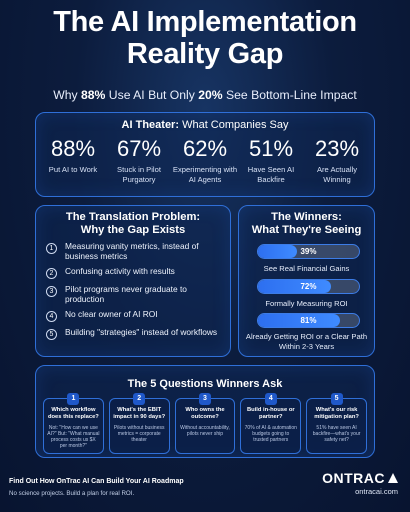  Describe the element at coordinates (353, 478) in the screenshot. I see `brand-name: ONTRAC` at that location.